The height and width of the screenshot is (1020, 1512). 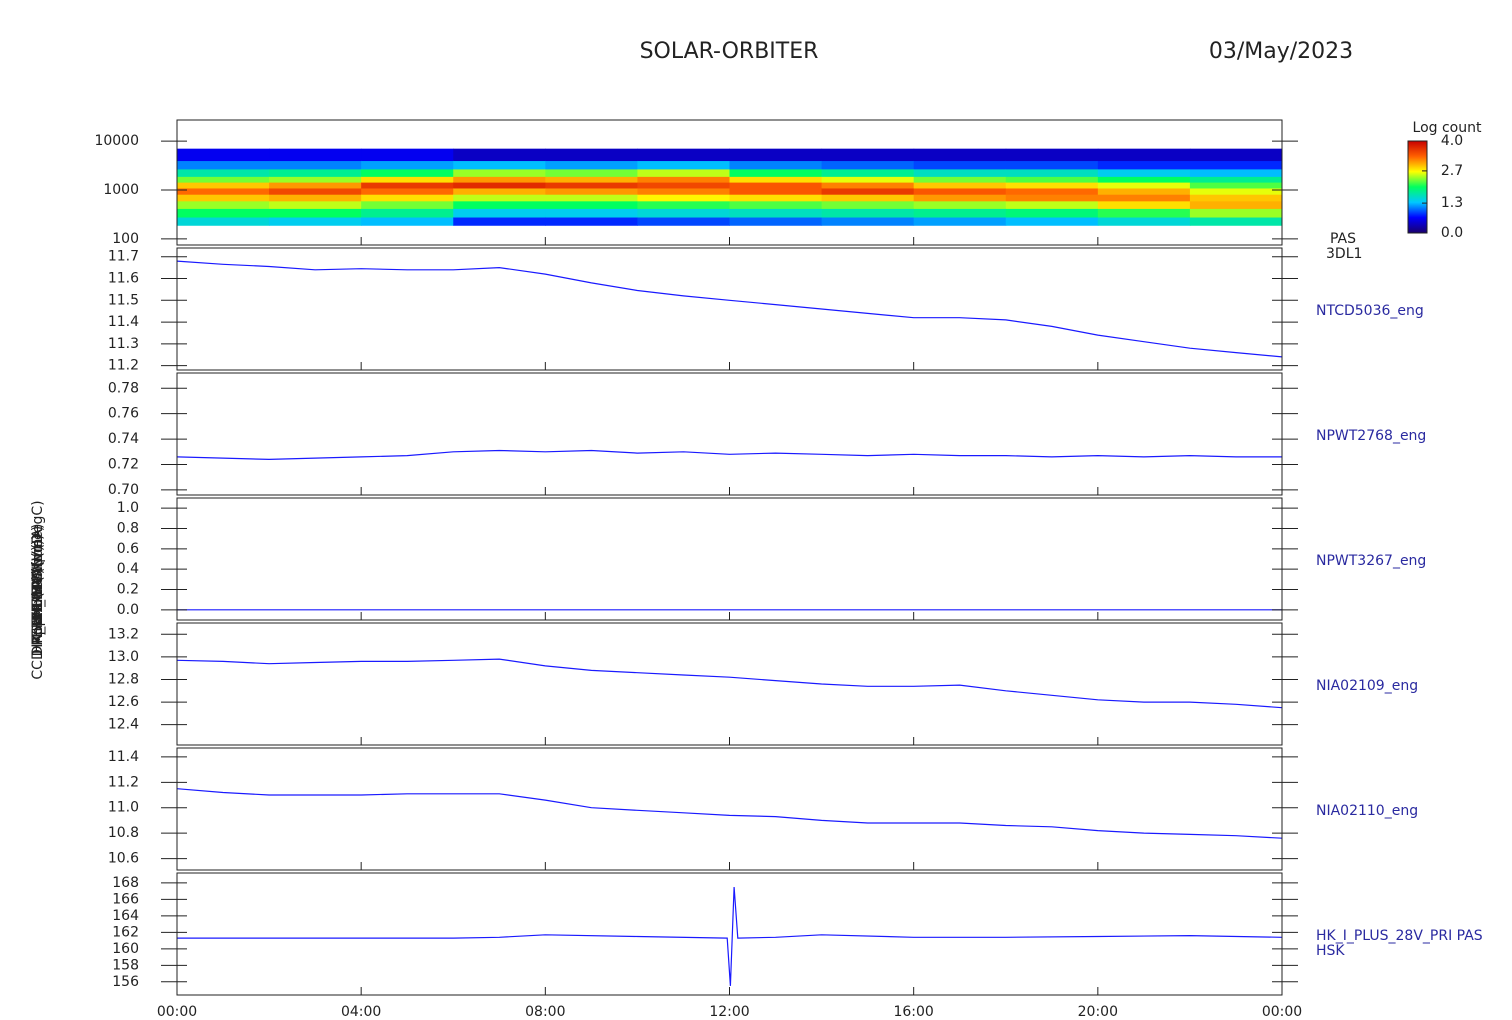 I want to click on y-tick-label: 12.4, so click(x=123, y=725).